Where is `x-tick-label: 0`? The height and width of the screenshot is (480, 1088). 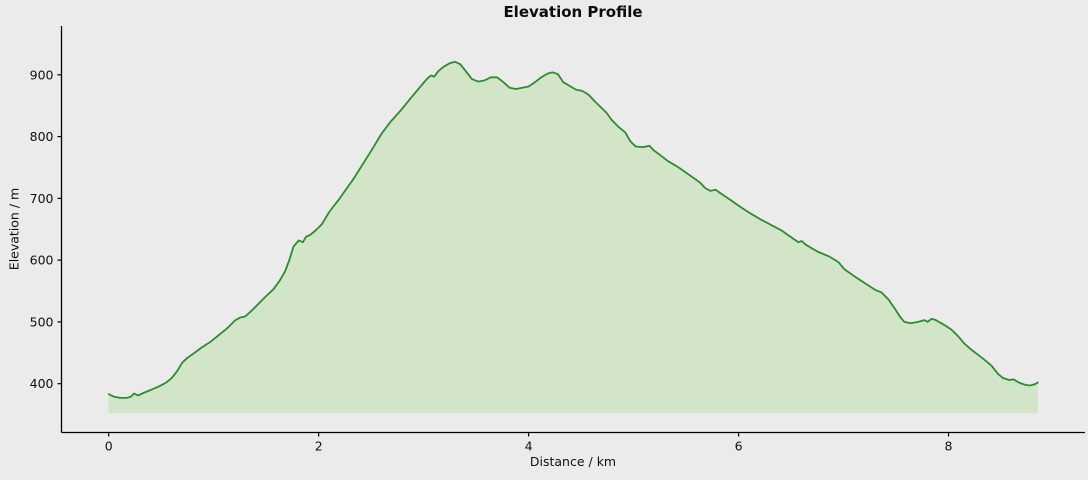
x-tick-label: 0 is located at coordinates (109, 446).